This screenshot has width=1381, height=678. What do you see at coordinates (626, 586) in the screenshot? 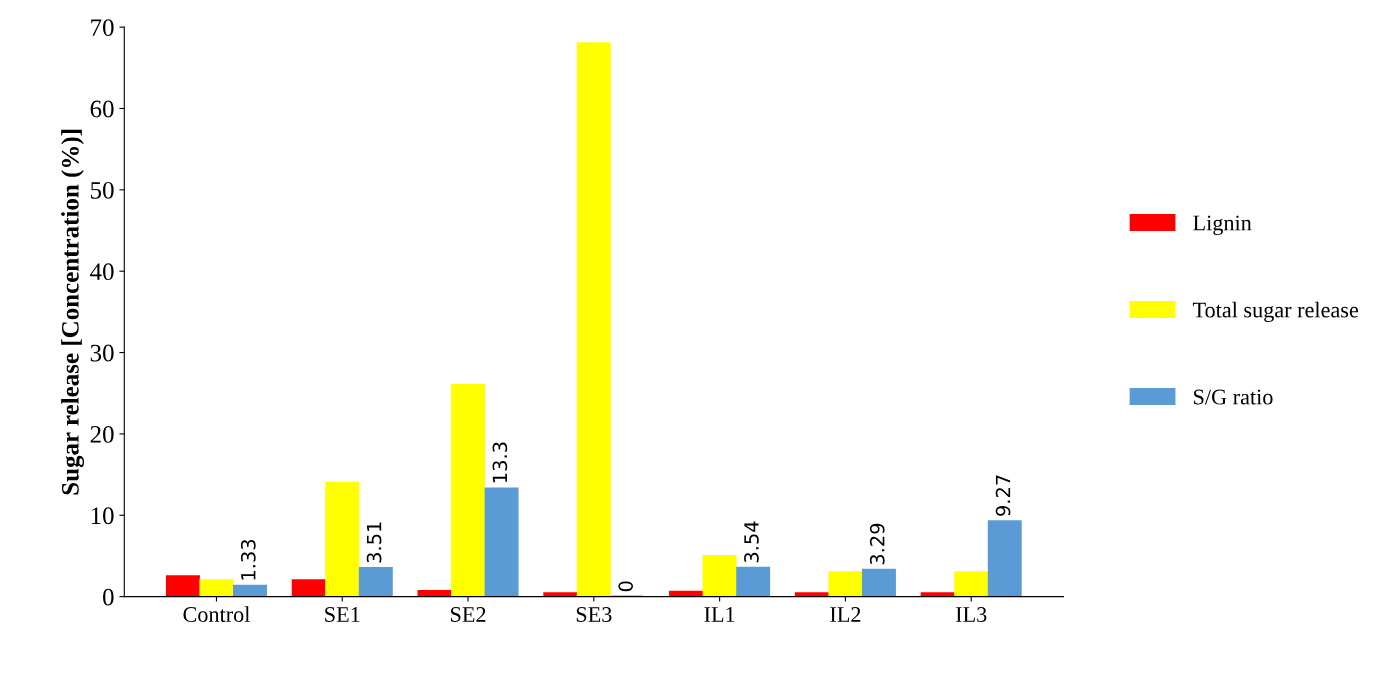
I see `data-label: 0` at bounding box center [626, 586].